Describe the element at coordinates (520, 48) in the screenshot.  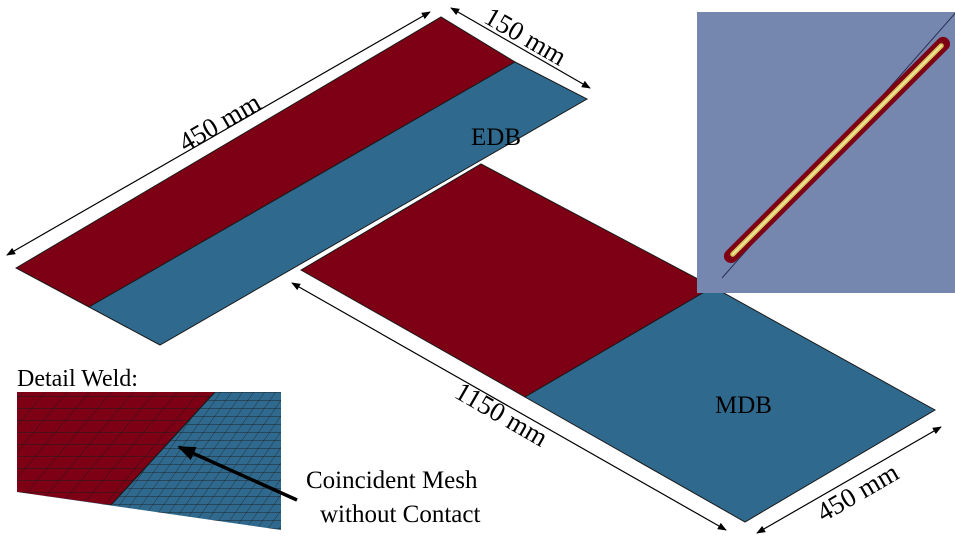
I see `edb-width-arrow` at that location.